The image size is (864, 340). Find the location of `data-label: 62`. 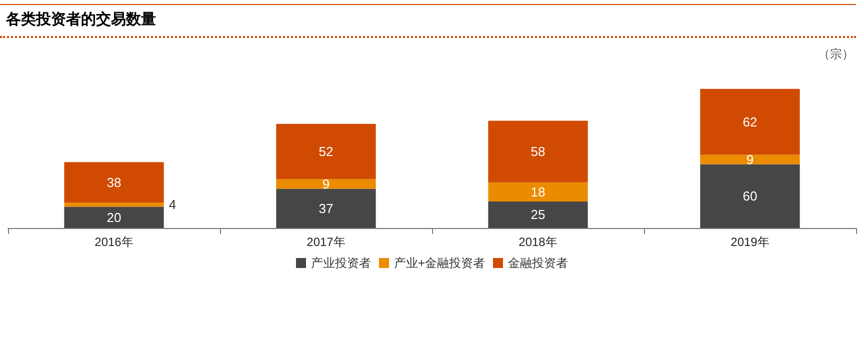

data-label: 62 is located at coordinates (750, 122).